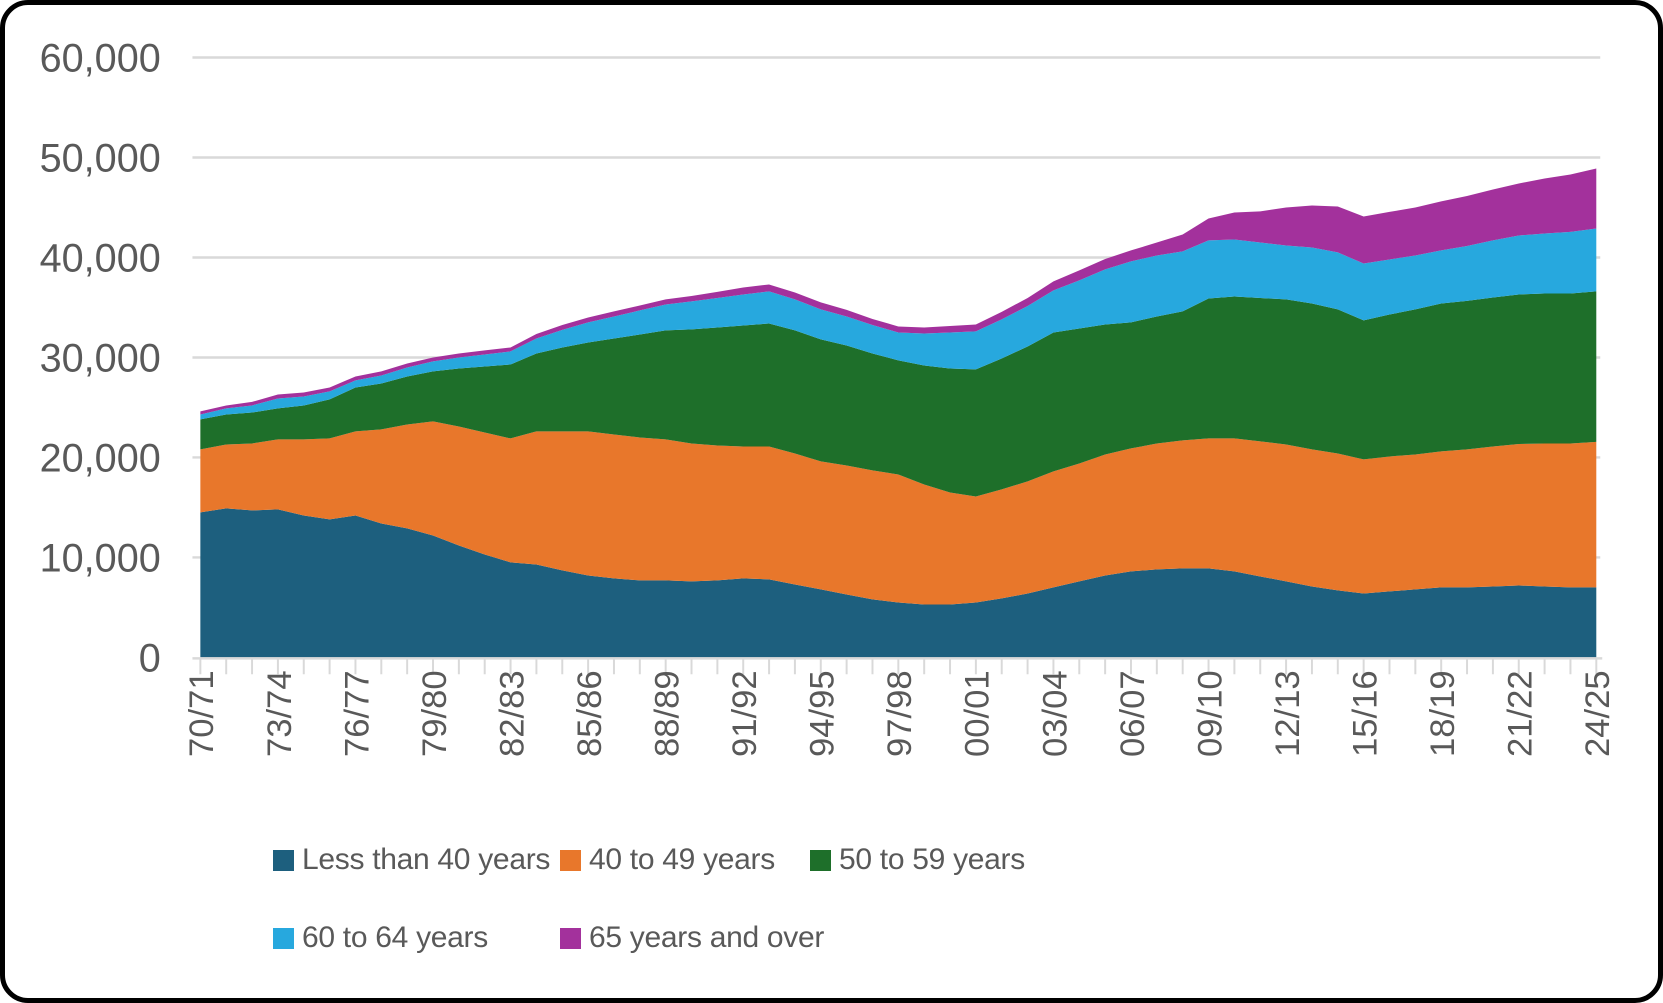  What do you see at coordinates (1366, 713) in the screenshot?
I see `x-axis-tick-label: 15/16` at bounding box center [1366, 713].